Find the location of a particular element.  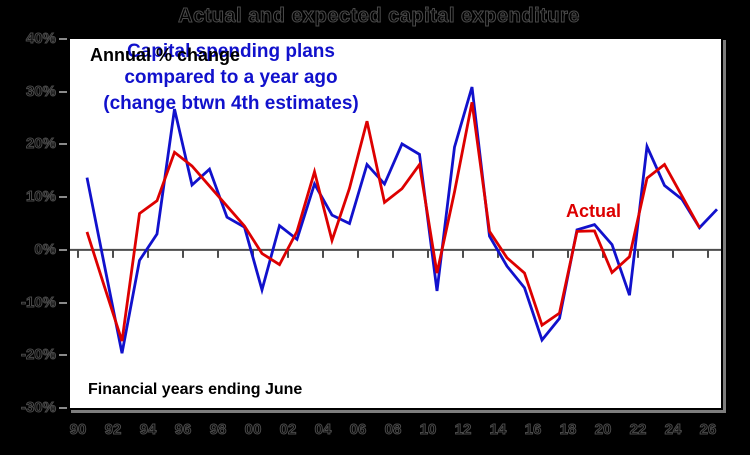

x-axis-label: 92 is located at coordinates (113, 430).